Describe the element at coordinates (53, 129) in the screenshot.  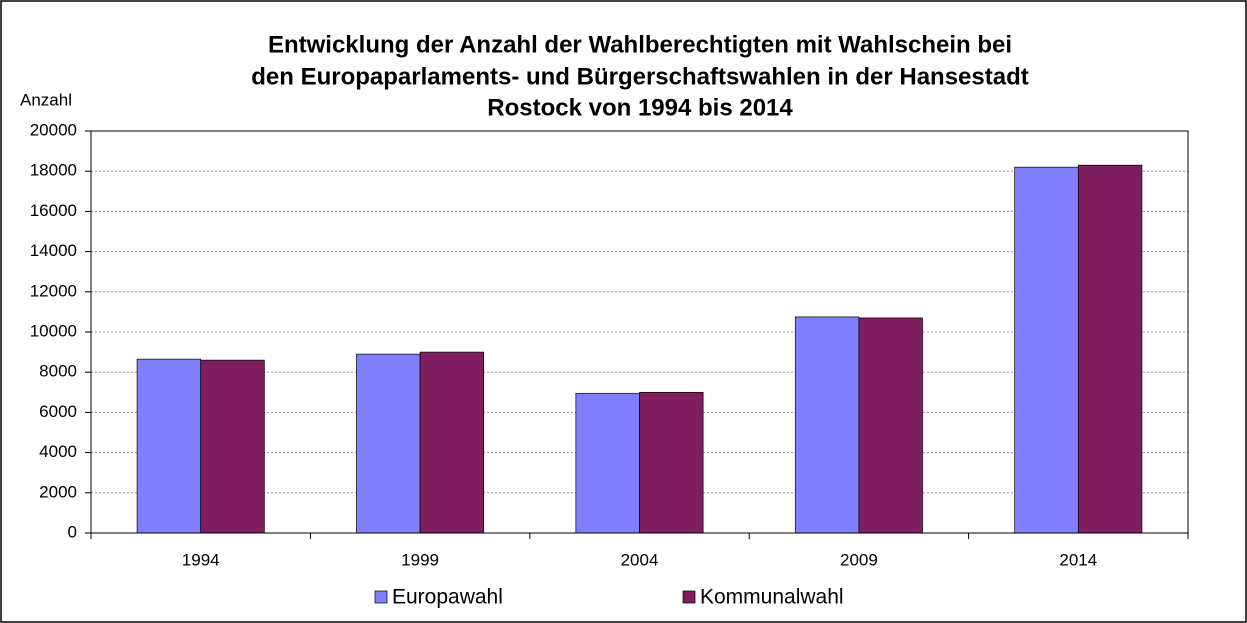
I see `y-tick-label: 20000` at that location.